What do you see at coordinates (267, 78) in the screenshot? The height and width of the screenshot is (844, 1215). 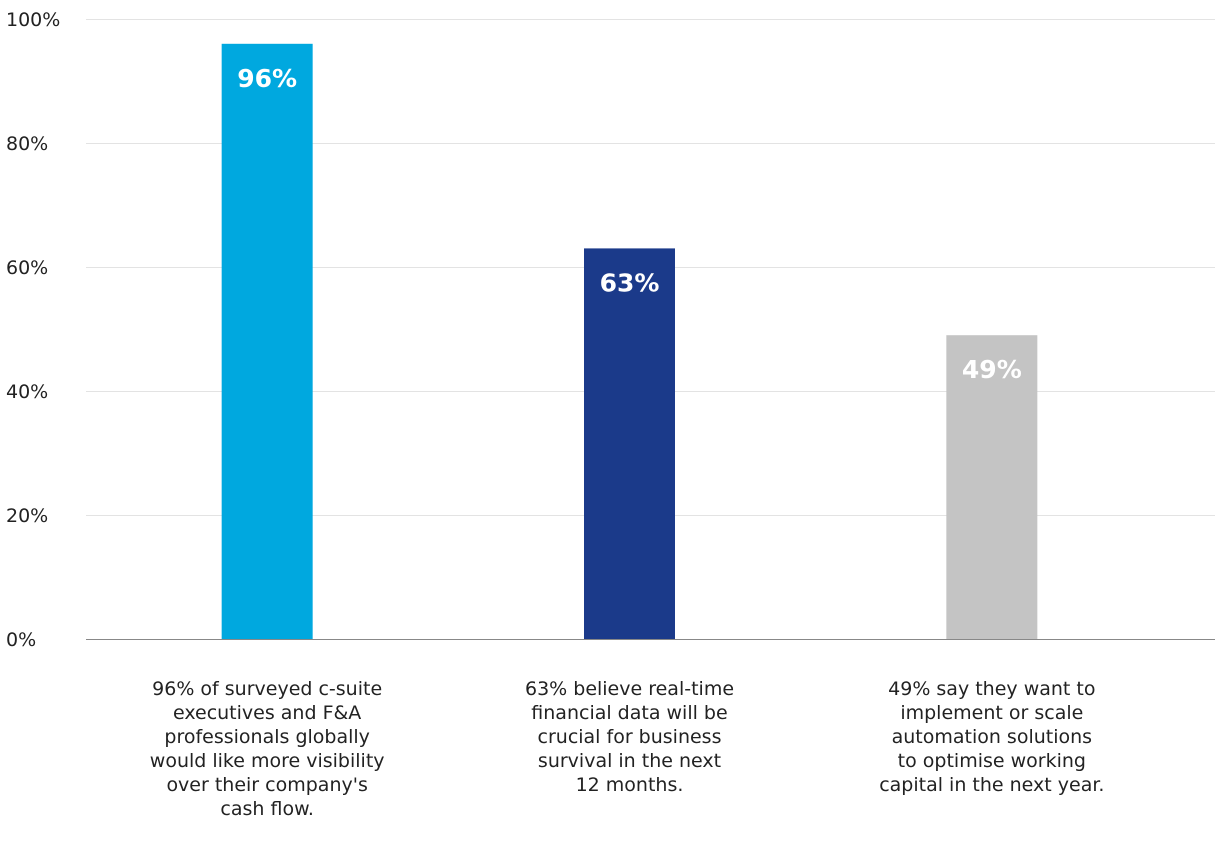 I see `bar-value-label: 96%` at bounding box center [267, 78].